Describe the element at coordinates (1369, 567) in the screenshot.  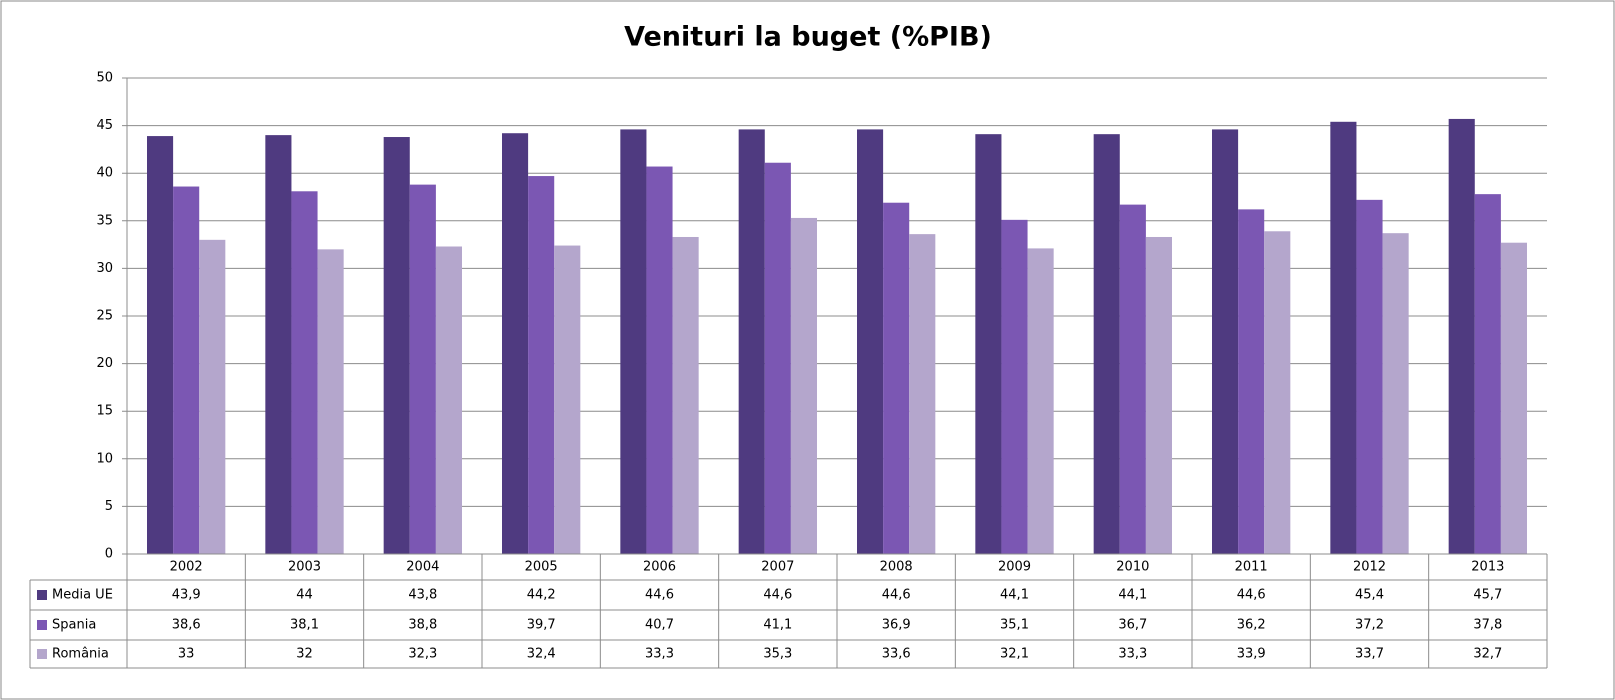
I see `x-tick-label: 2012` at that location.